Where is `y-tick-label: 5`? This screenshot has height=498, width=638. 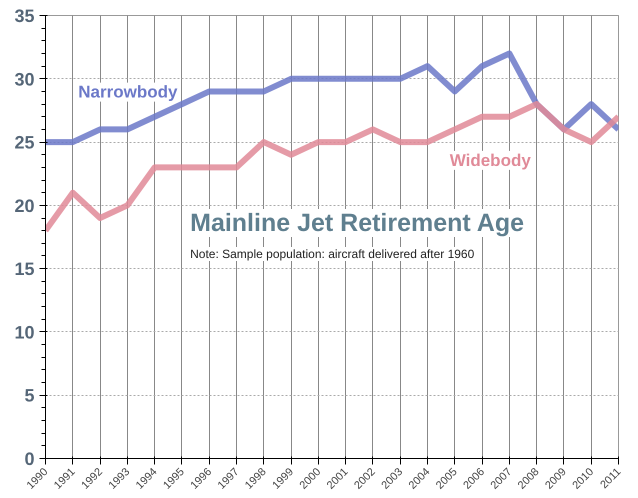
y-tick-label: 5 is located at coordinates (29, 396).